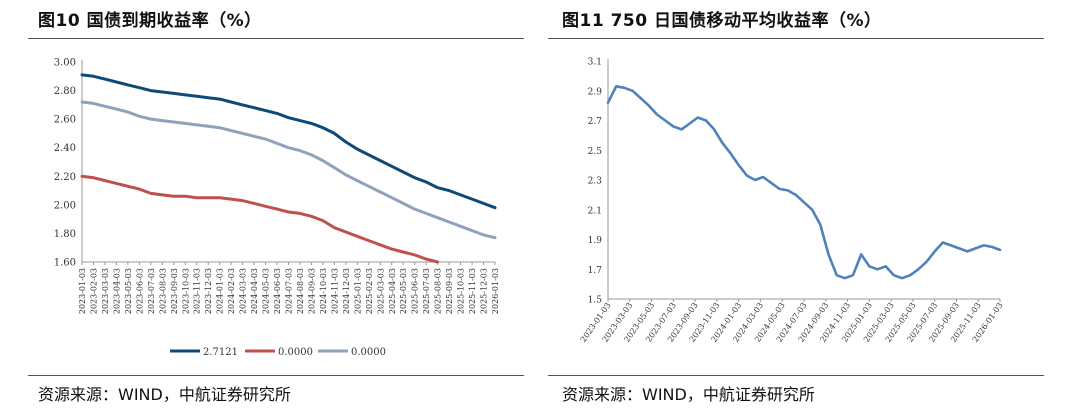  What do you see at coordinates (595, 301) in the screenshot?
I see `y-tick-label: 1.5` at bounding box center [595, 301].